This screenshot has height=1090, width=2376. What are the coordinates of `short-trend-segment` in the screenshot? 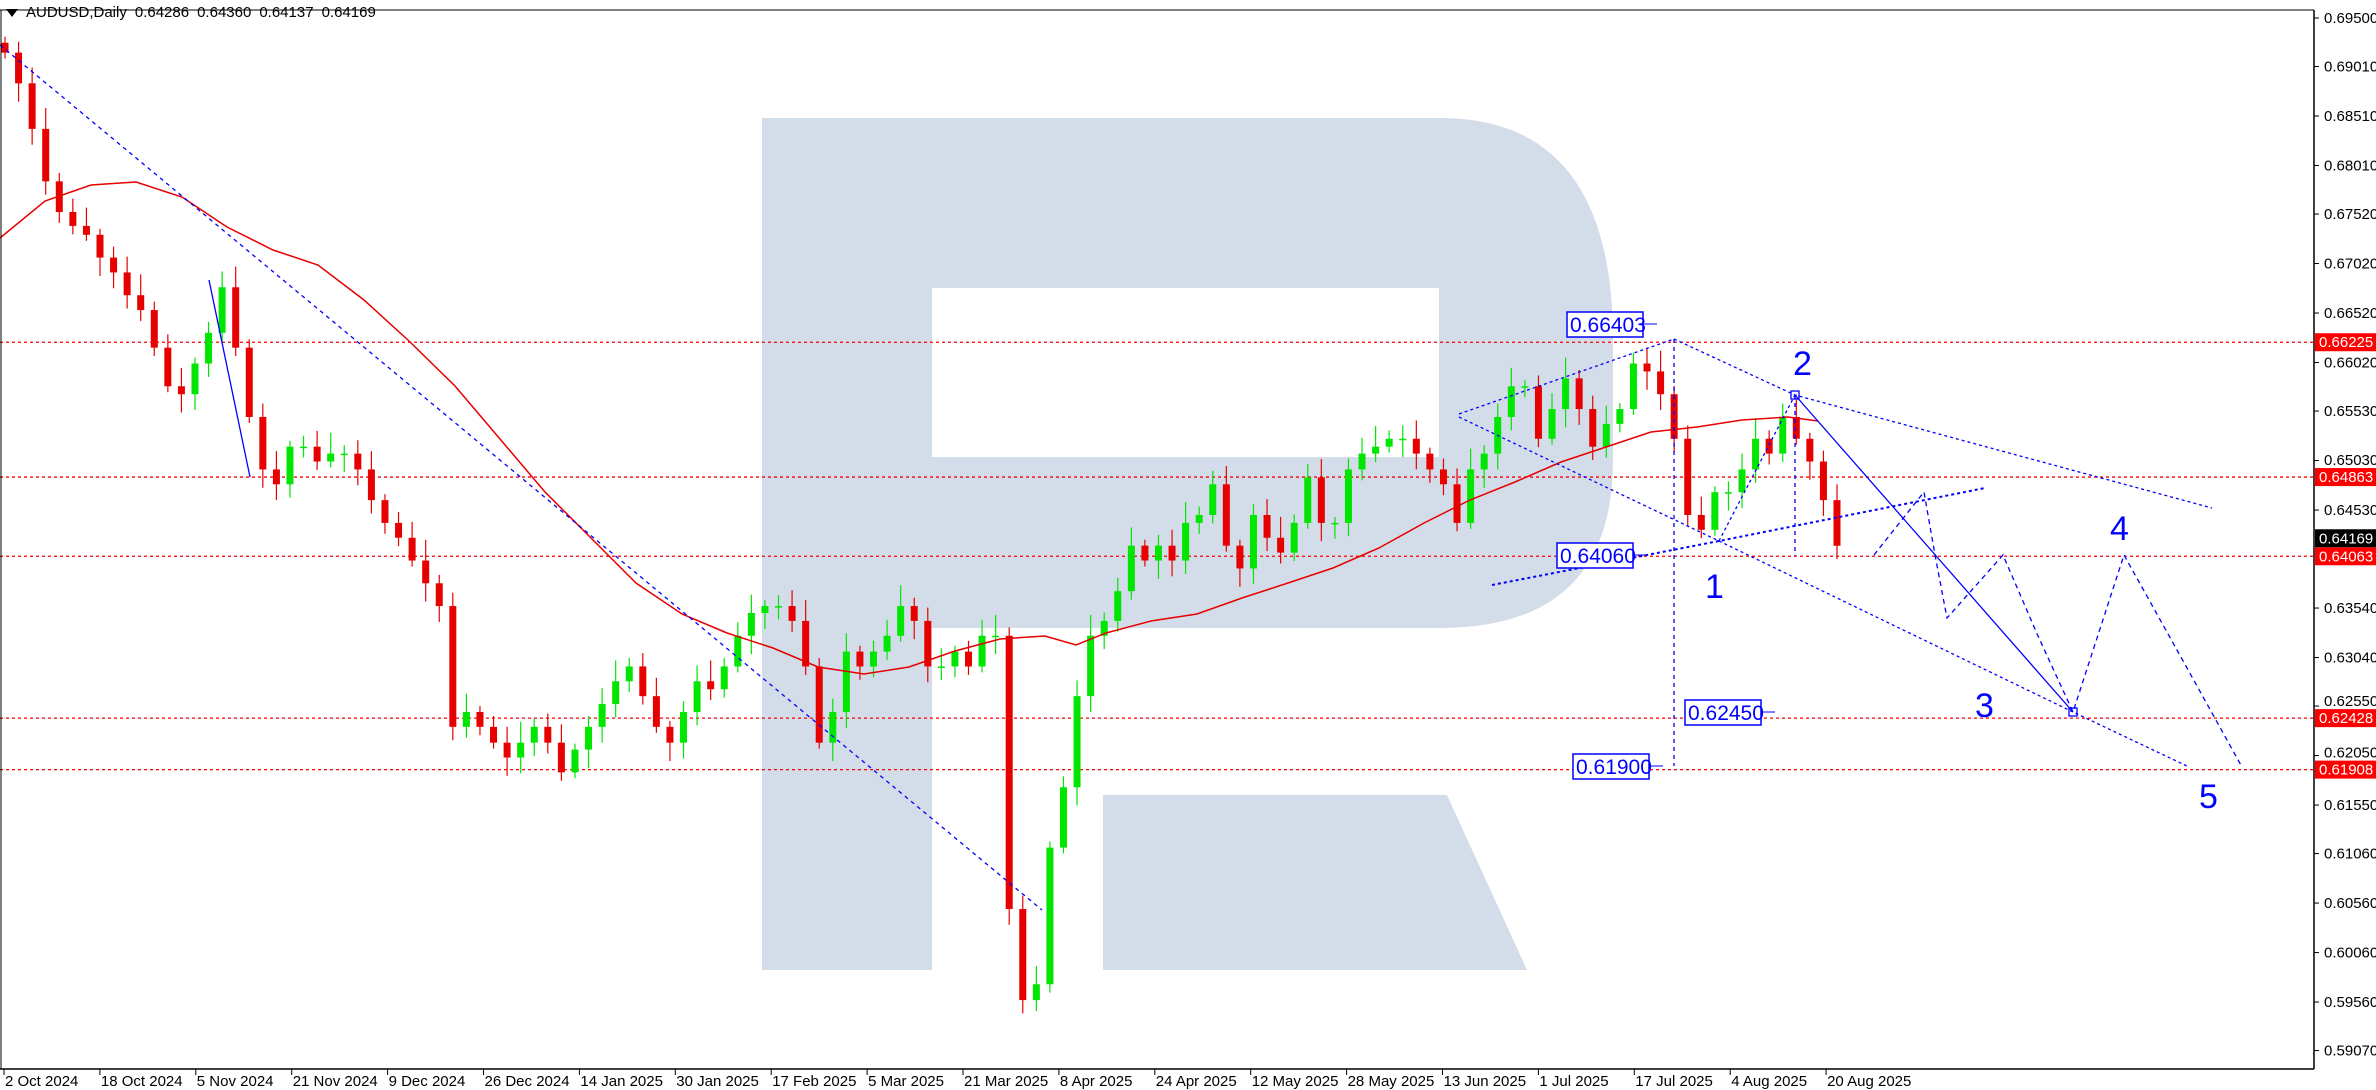 It's located at (229, 378).